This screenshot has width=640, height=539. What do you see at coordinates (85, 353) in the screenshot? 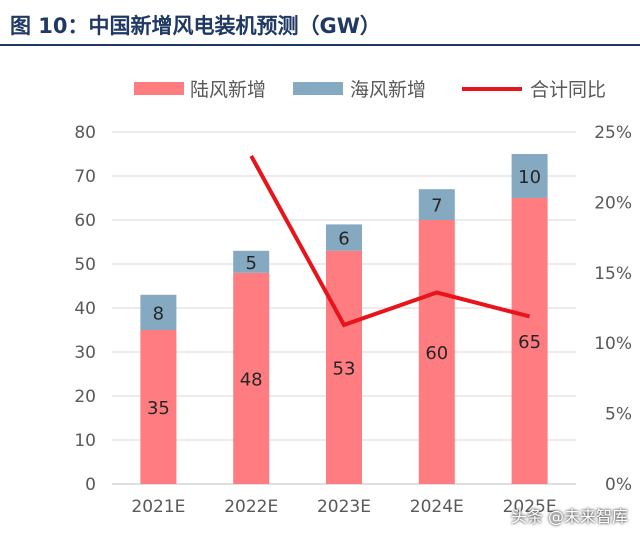
I see `y-left-tick-label: 30` at bounding box center [85, 353].